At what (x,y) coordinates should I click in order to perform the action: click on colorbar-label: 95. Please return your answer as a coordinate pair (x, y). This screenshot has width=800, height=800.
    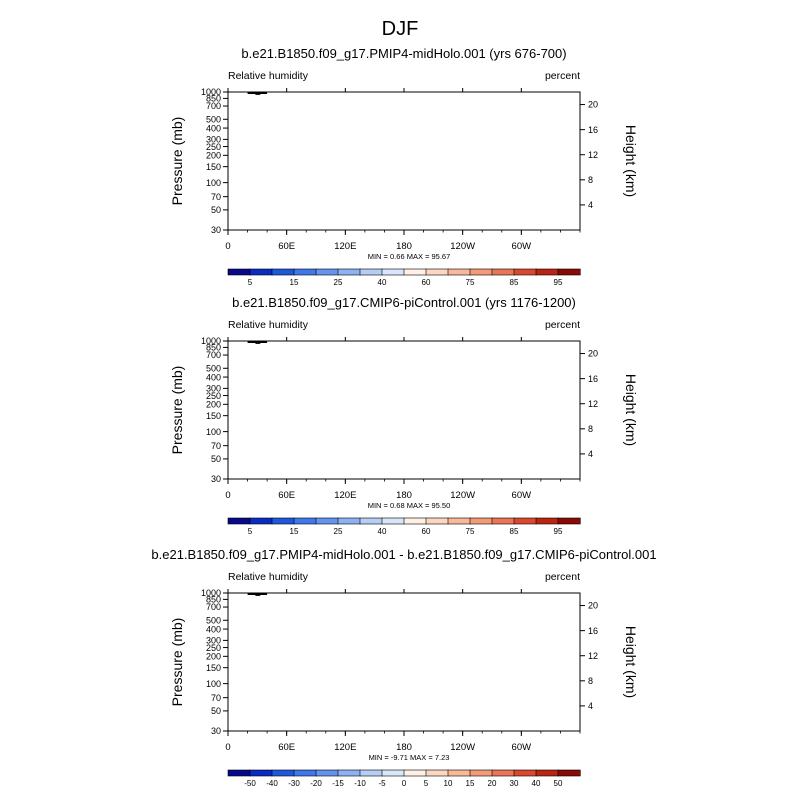
    Looking at the image, I should click on (558, 282).